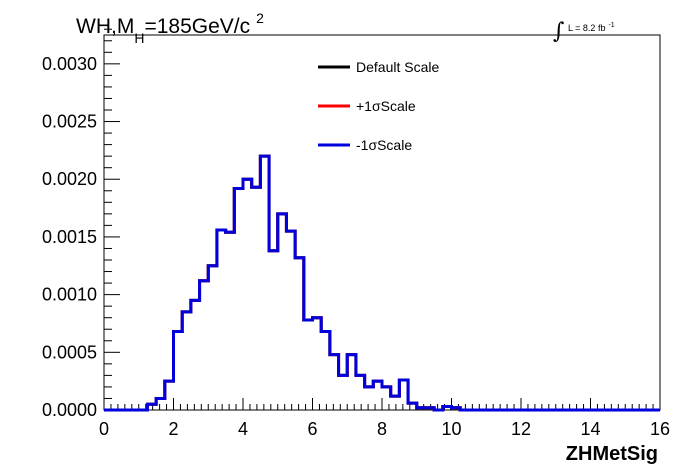  What do you see at coordinates (384, 418) in the screenshot?
I see `x-axis: 0 2 4 6 8 10 12 14 16` at bounding box center [384, 418].